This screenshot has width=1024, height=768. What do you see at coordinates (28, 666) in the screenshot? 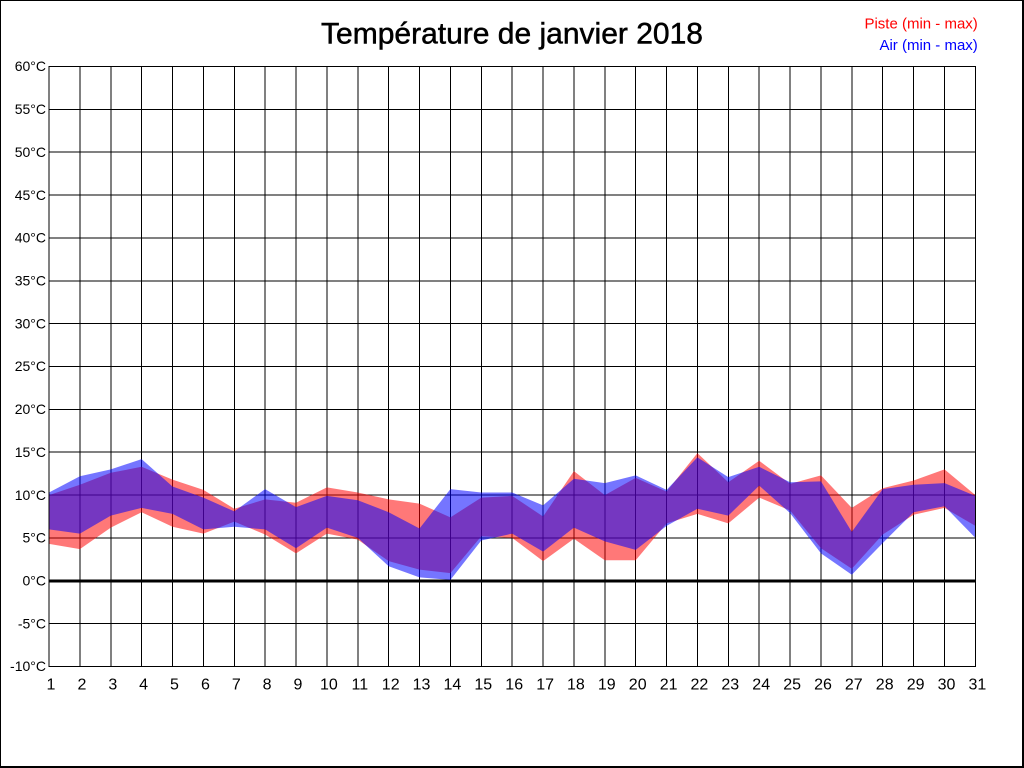
I see `svg-text: -10°C` at bounding box center [28, 666].